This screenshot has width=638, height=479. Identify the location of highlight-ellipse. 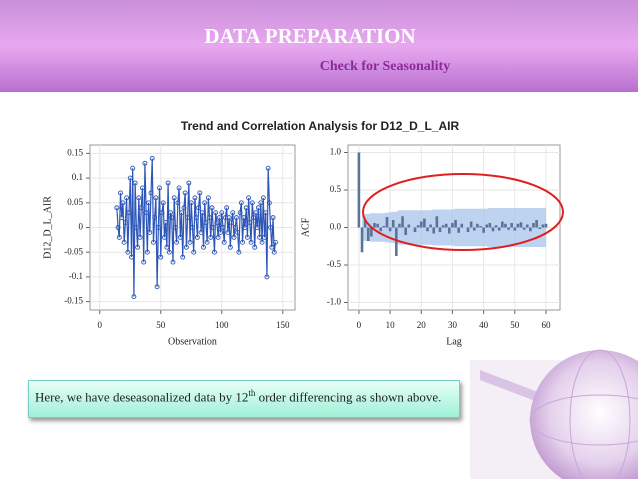
(463, 212).